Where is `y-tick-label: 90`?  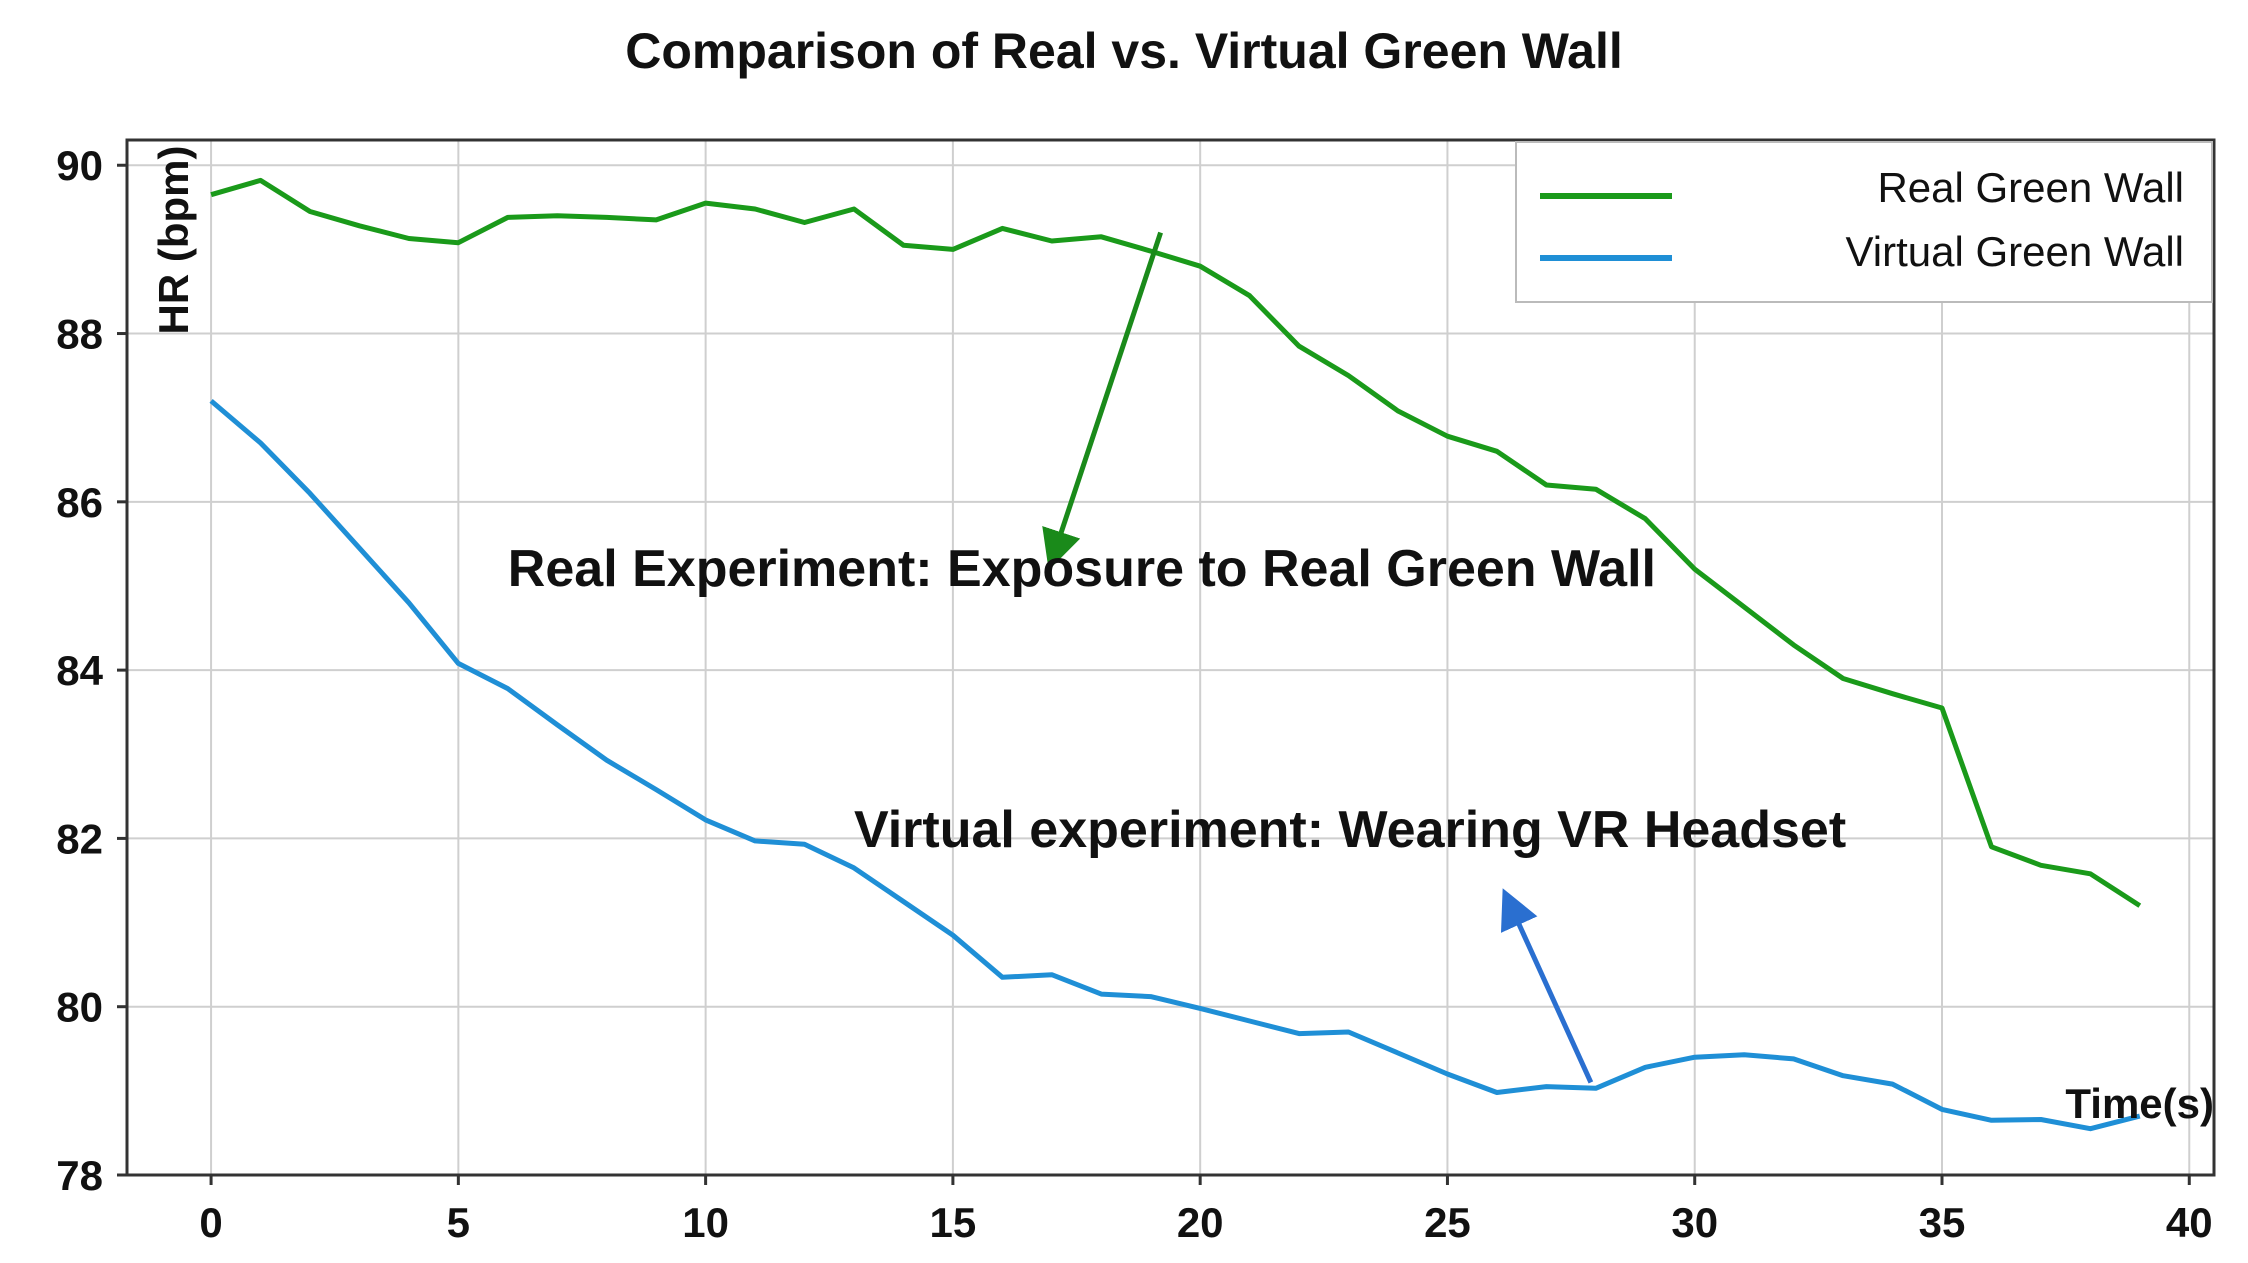
y-tick-label: 90 is located at coordinates (79, 165).